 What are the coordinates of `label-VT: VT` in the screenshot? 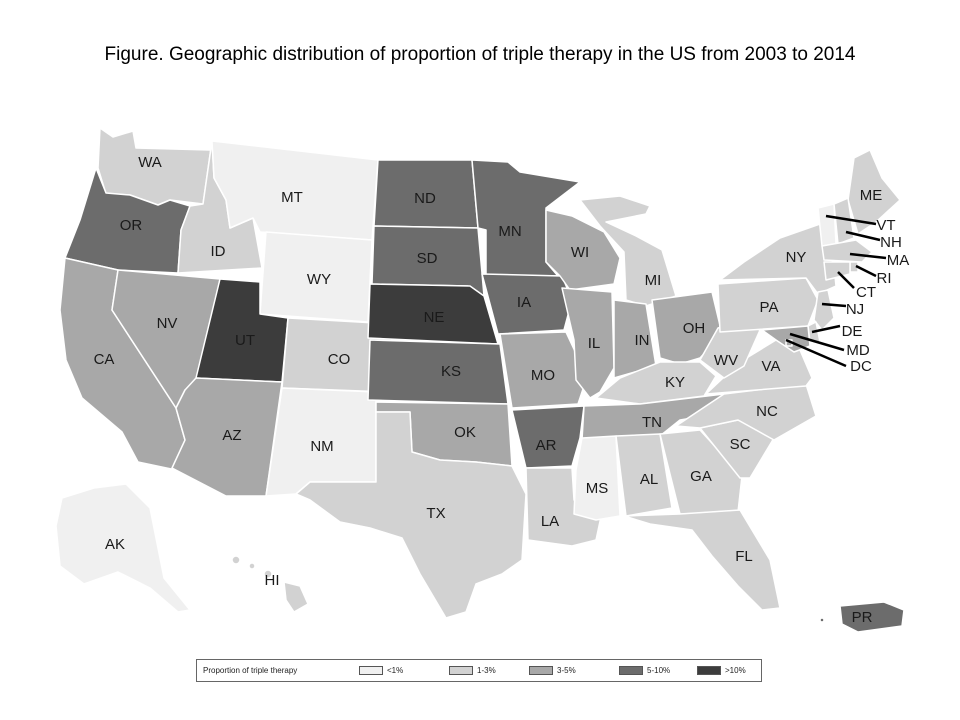 It's located at (885, 225).